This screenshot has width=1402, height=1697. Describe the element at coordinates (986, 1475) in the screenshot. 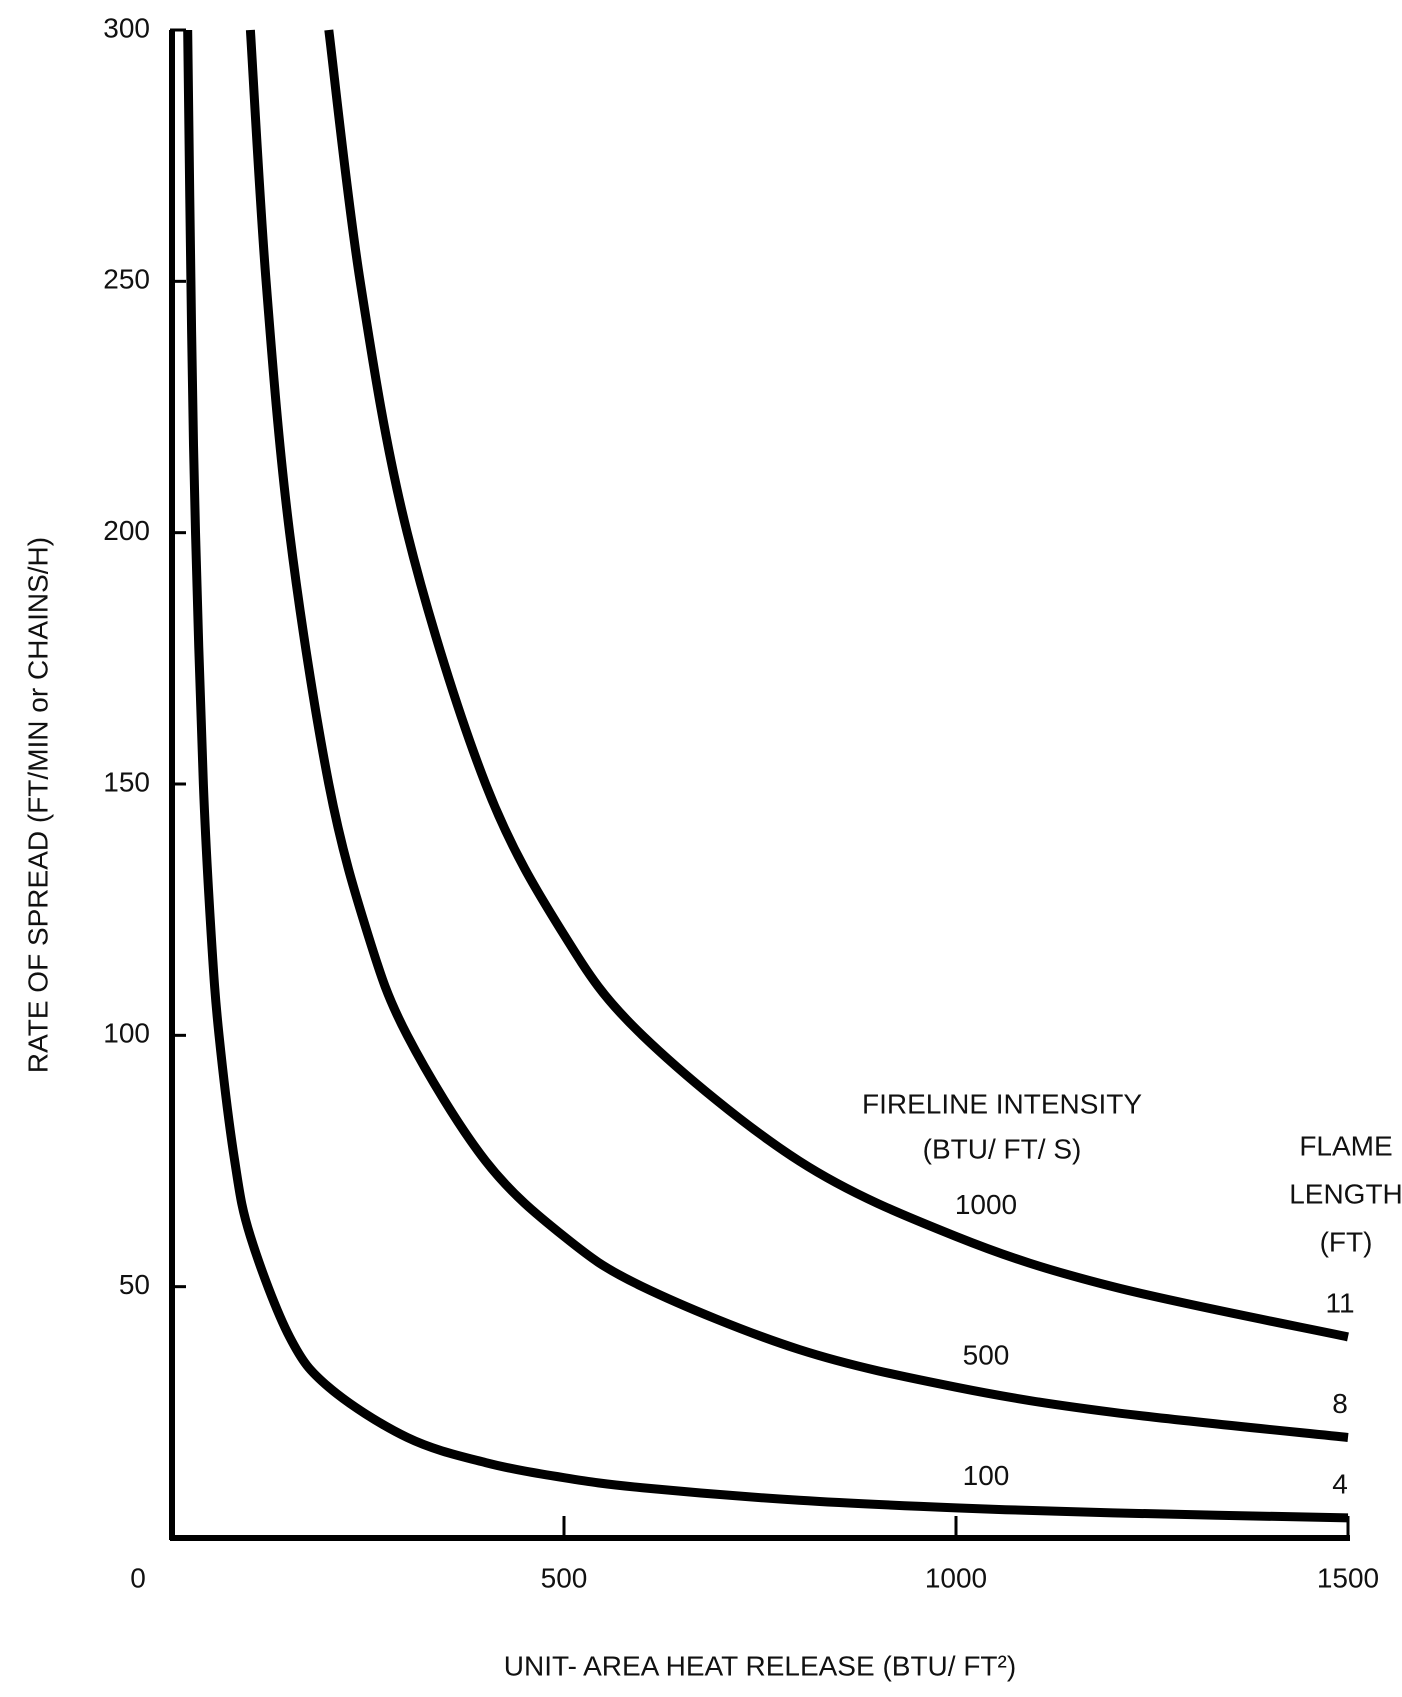

I see `curve-label: 100` at that location.